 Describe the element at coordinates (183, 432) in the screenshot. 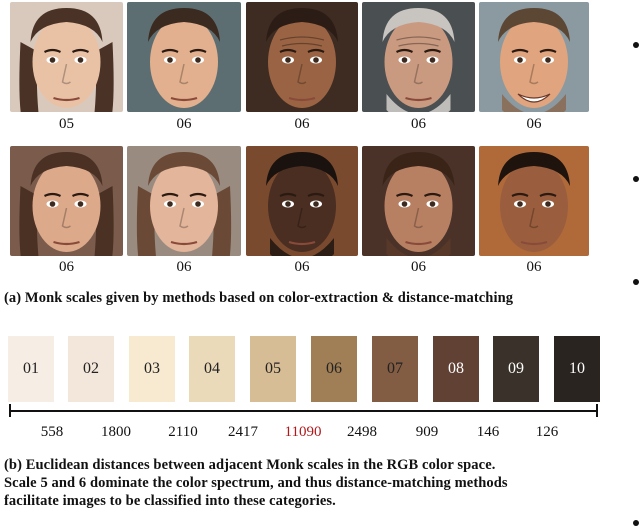

I see `distance-value: 2110` at that location.